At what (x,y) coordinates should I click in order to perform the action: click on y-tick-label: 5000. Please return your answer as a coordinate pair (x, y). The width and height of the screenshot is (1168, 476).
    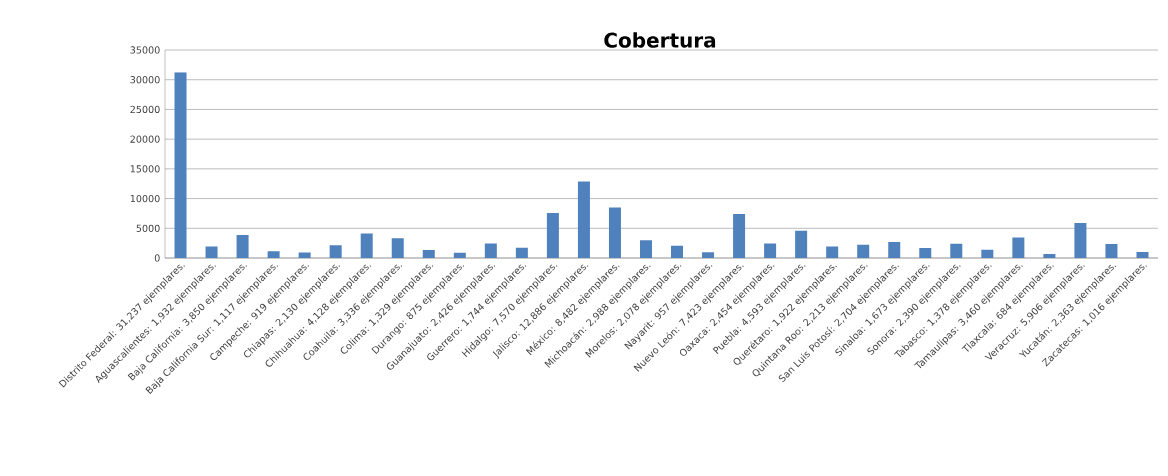
    Looking at the image, I should click on (148, 228).